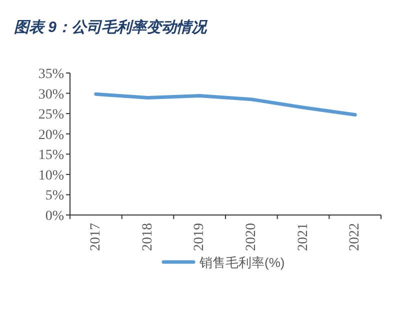  Describe the element at coordinates (51, 135) in the screenshot. I see `y-tick-label: 20%` at that location.